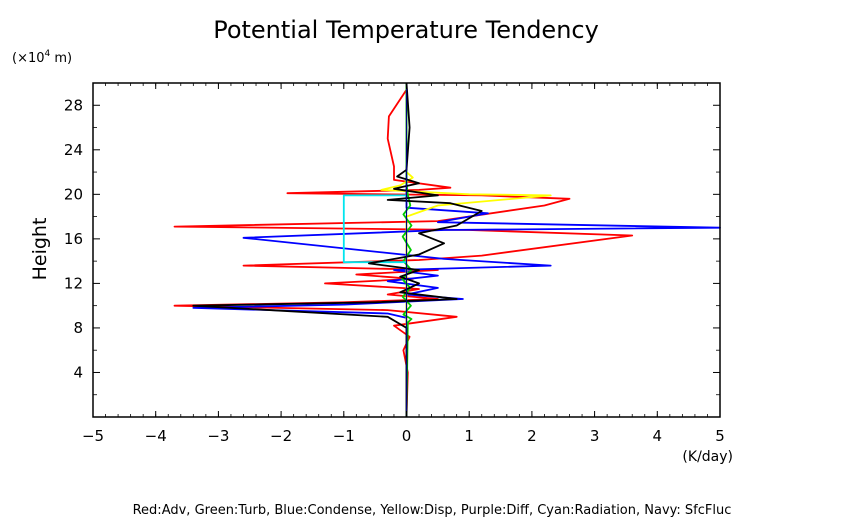 The width and height of the screenshot is (854, 519). What do you see at coordinates (344, 436) in the screenshot?
I see `x-tick-label: −1` at bounding box center [344, 436].